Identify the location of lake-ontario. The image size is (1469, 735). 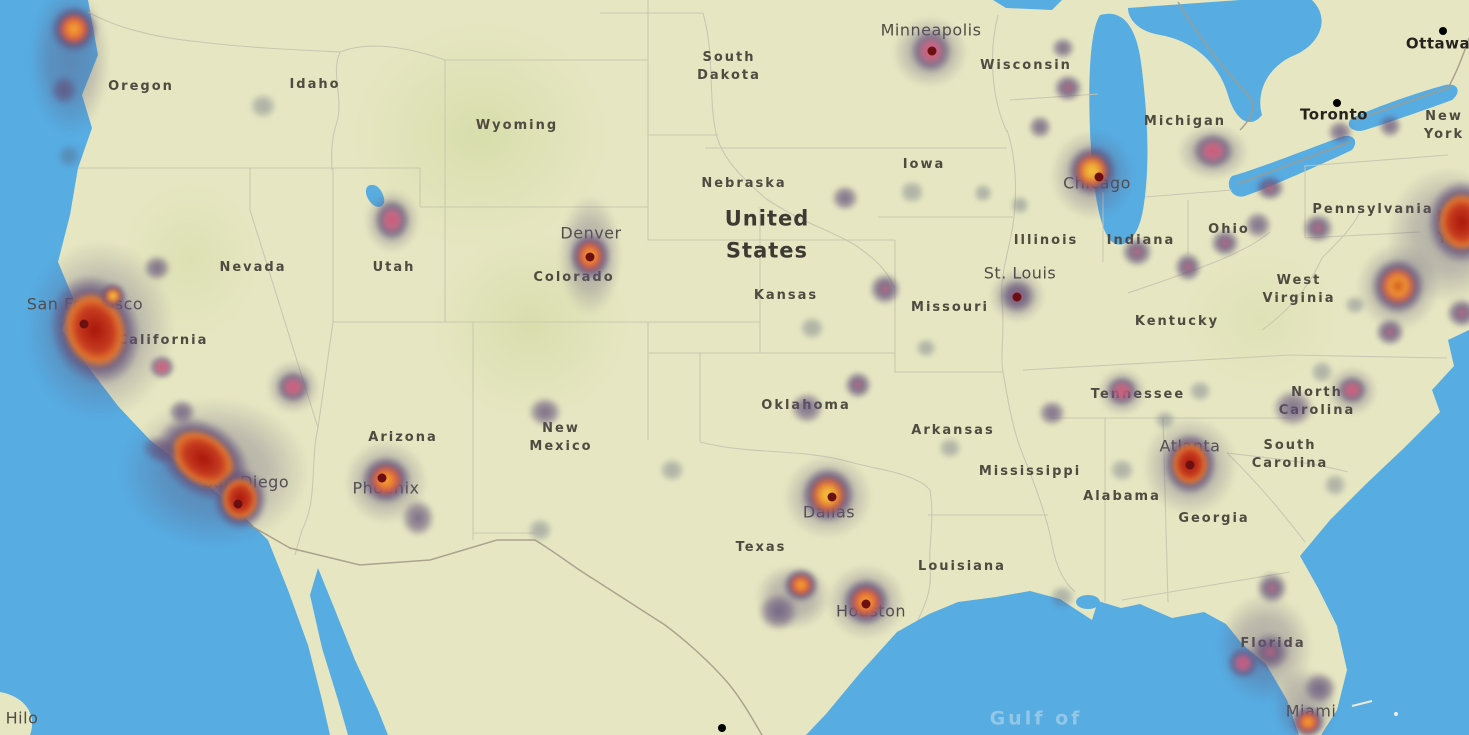
(1403, 107).